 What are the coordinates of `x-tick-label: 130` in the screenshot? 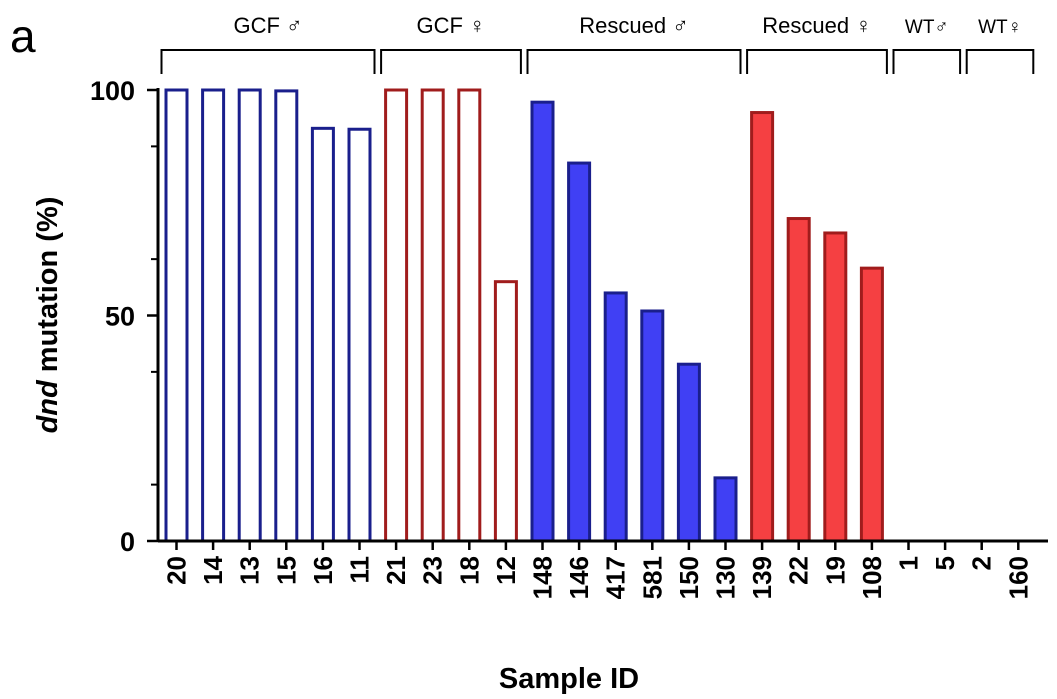 It's located at (726, 577).